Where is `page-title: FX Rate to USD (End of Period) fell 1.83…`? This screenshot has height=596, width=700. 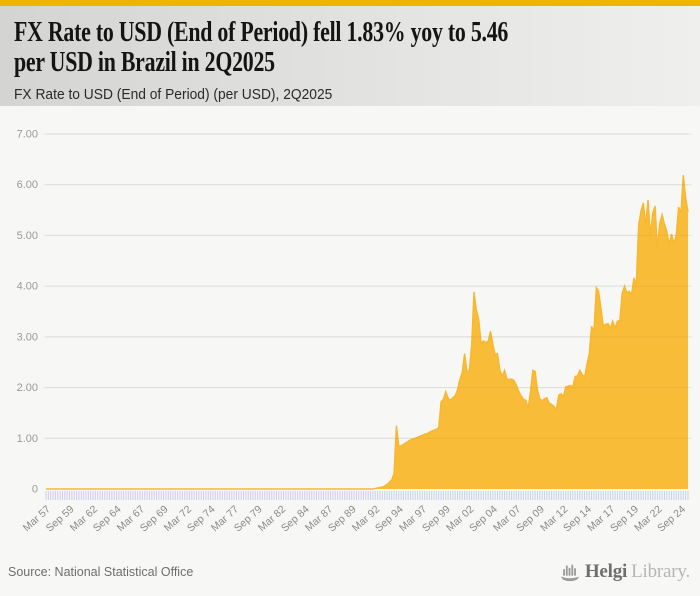 page-title: FX Rate to USD (End of Period) fell 1.83… is located at coordinates (261, 48).